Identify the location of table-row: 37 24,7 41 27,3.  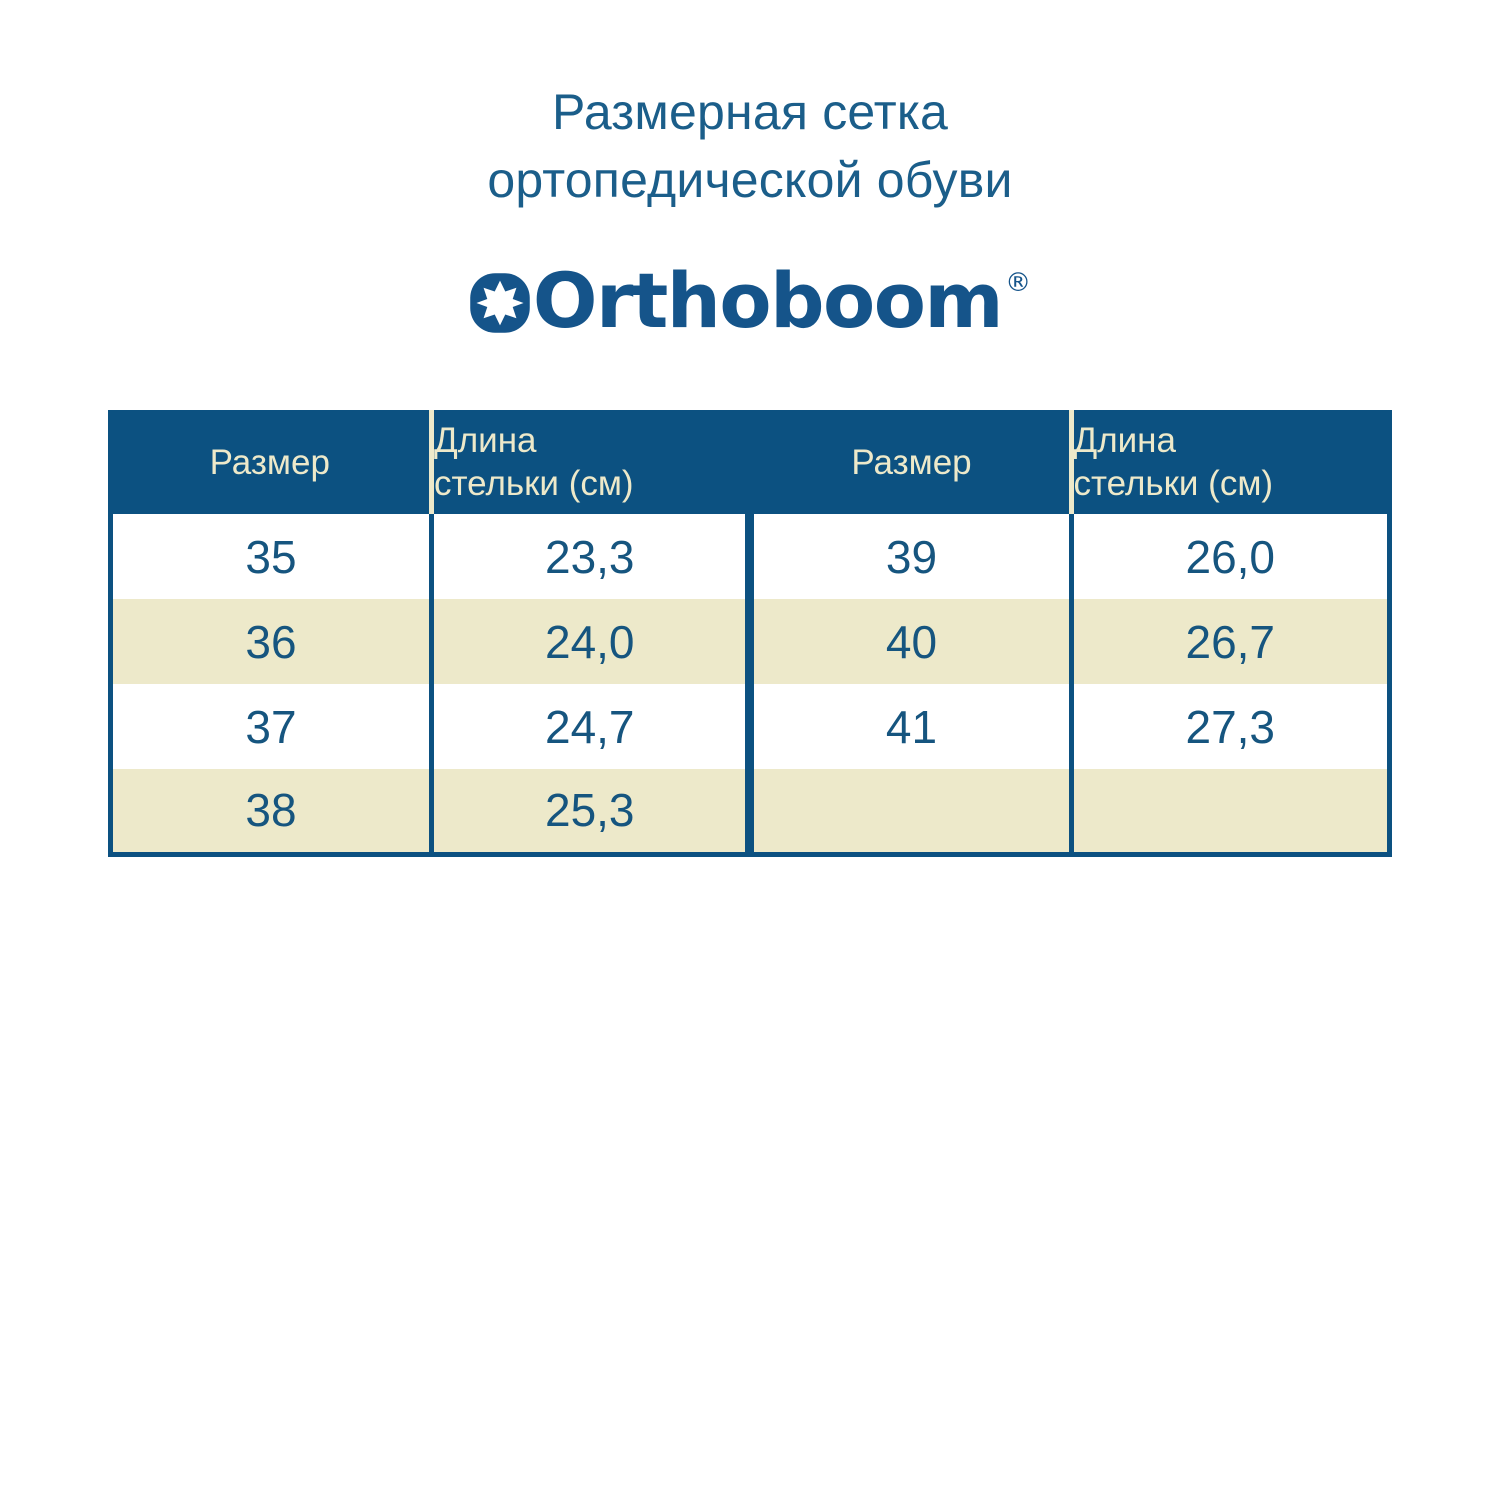
(749, 726).